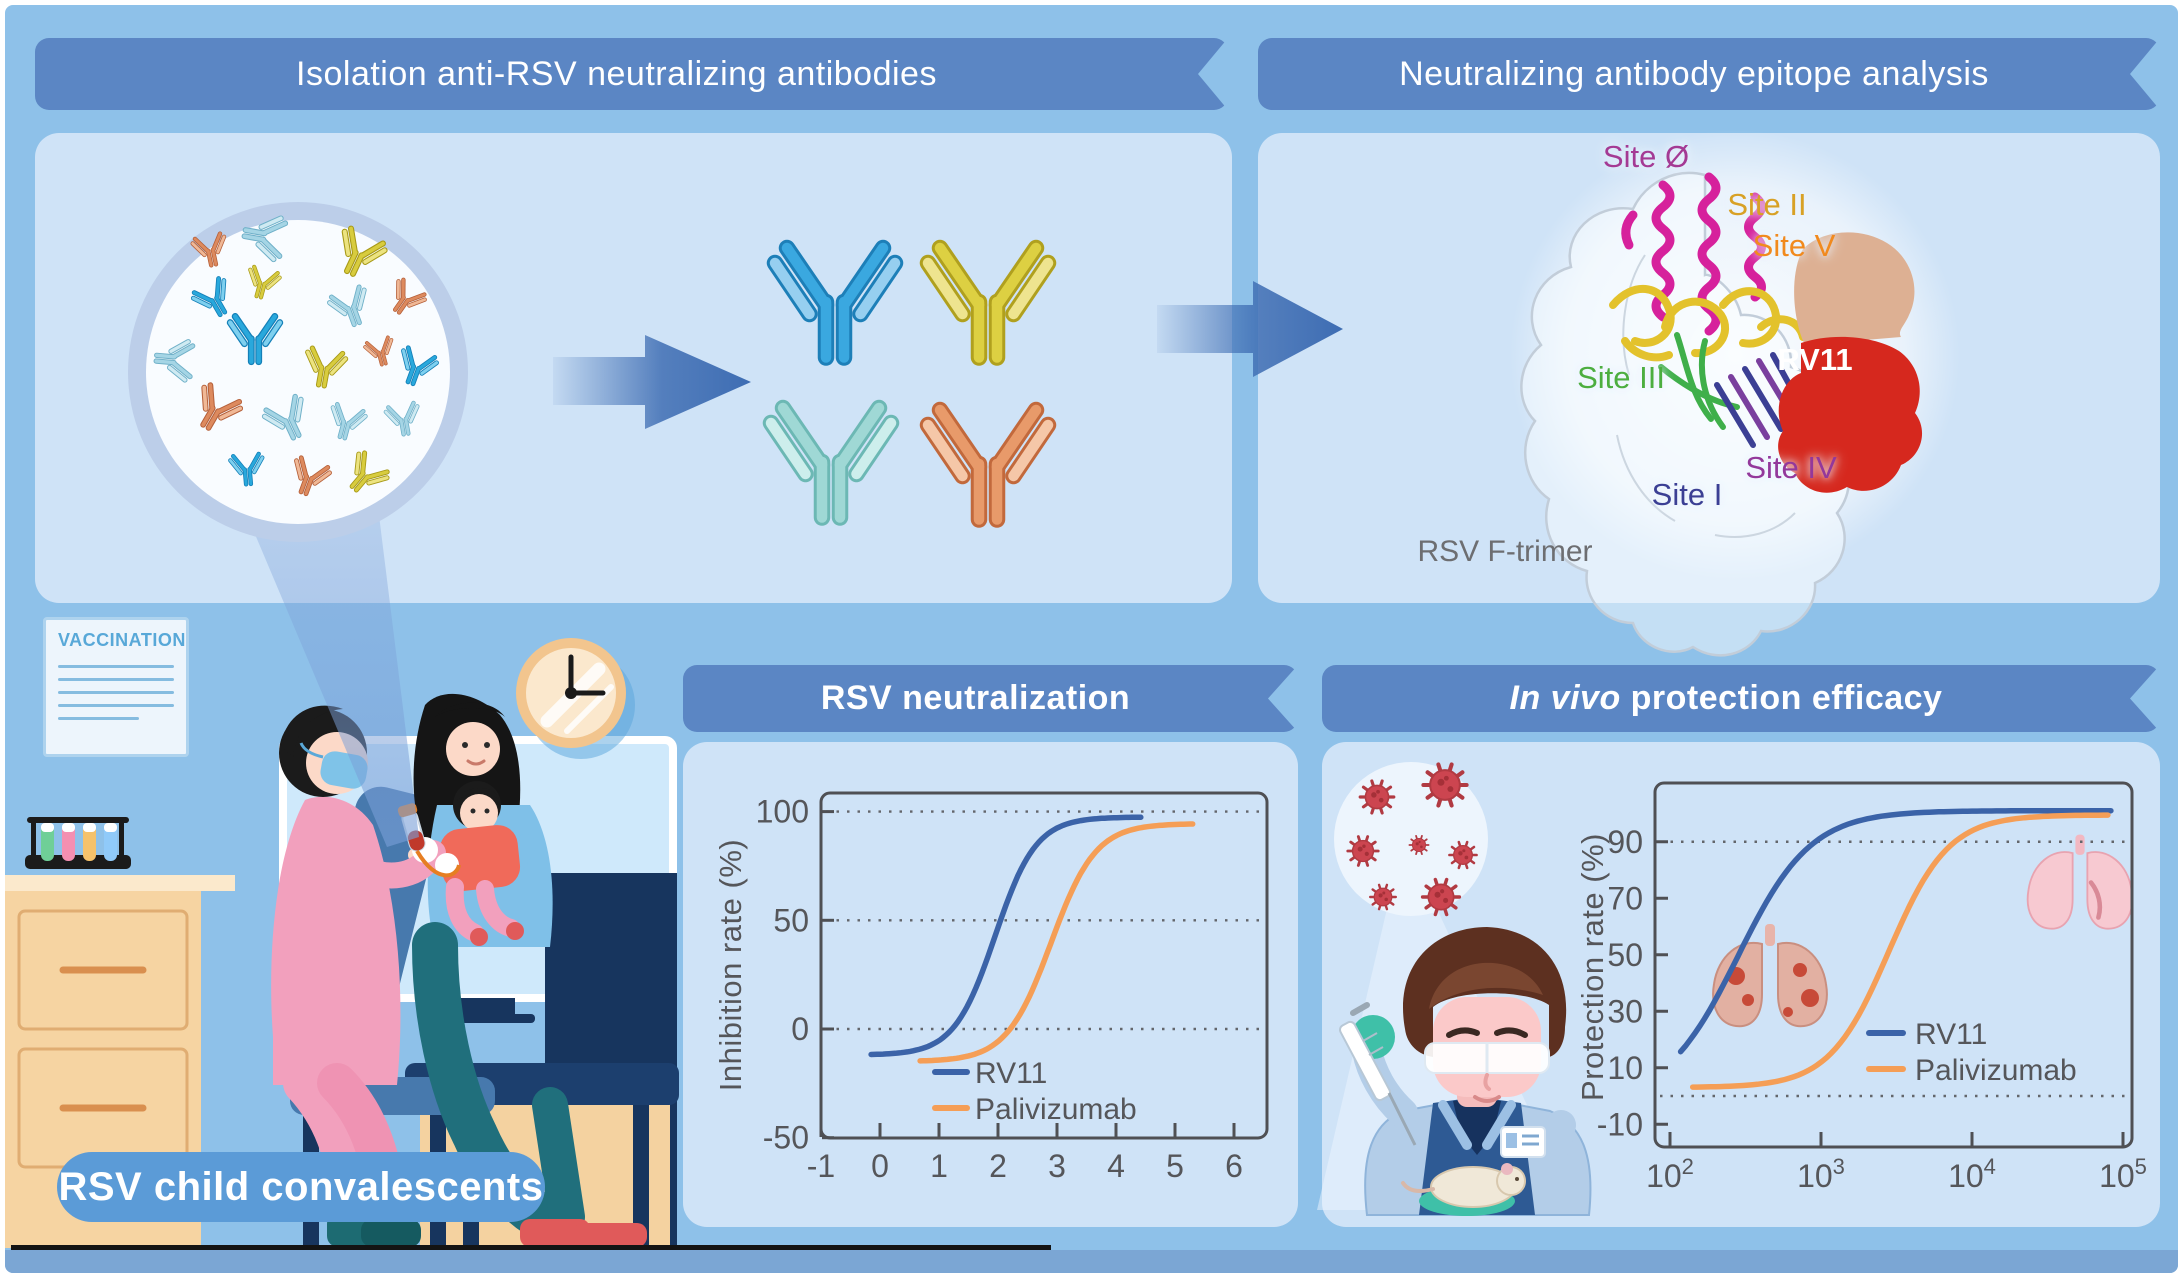 Image resolution: width=2183 pixels, height=1278 pixels. What do you see at coordinates (301, 1187) in the screenshot?
I see `rsv-child-convalescents-label: RSV child convalescents` at bounding box center [301, 1187].